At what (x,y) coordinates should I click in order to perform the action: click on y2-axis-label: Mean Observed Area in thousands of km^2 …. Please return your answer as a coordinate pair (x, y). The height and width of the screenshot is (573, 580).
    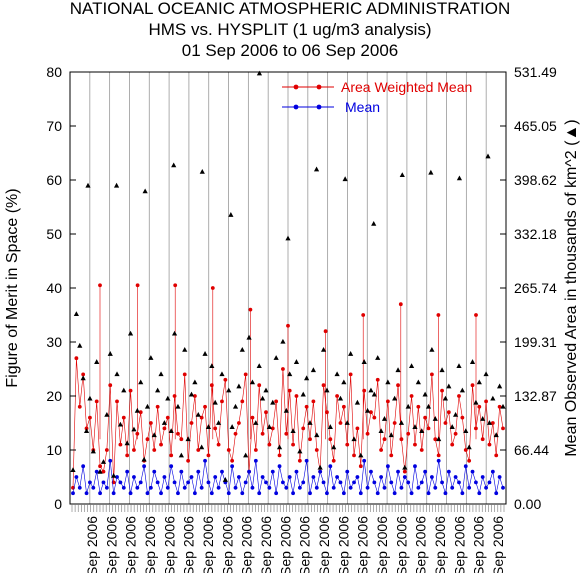
    Looking at the image, I should click on (571, 287).